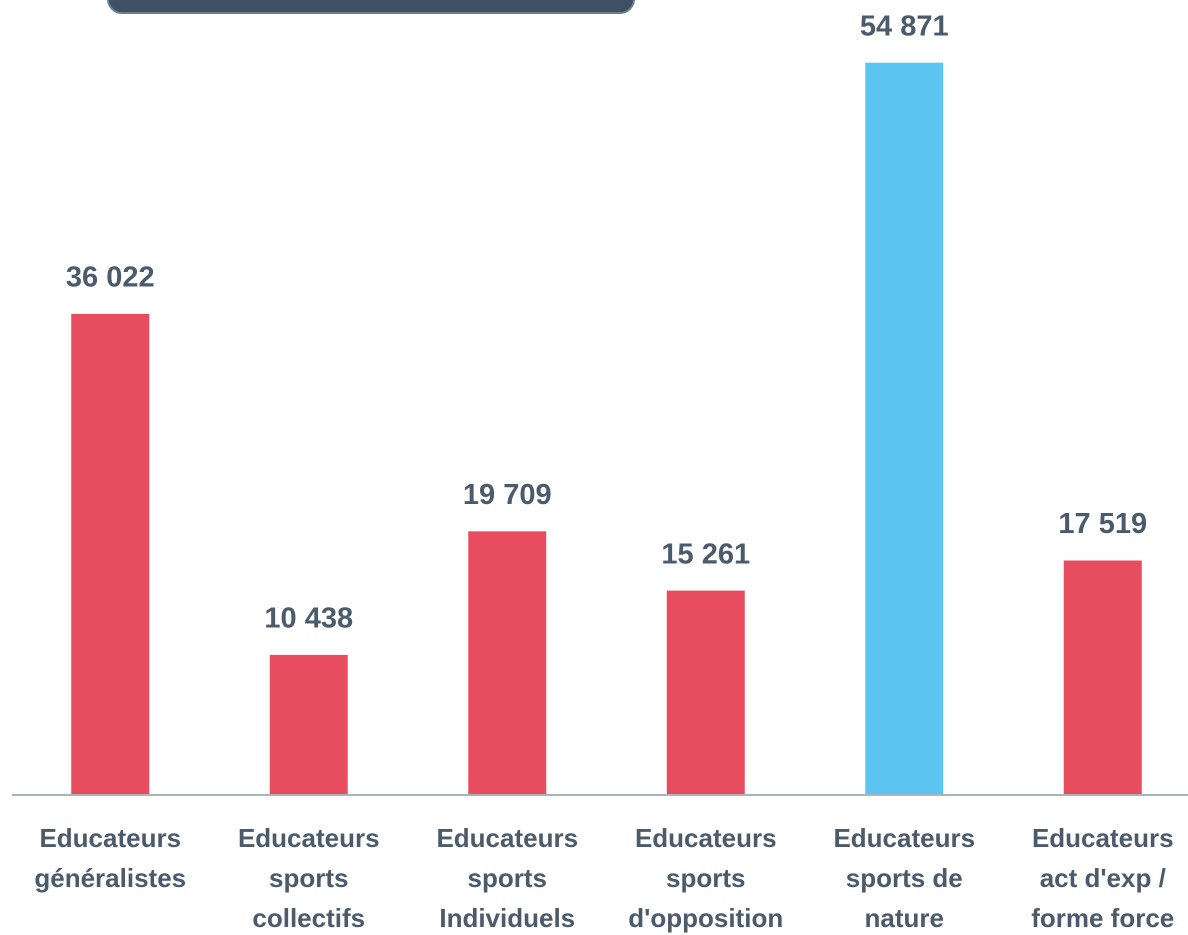  I want to click on x-tick-label: collectifs, so click(308, 918).